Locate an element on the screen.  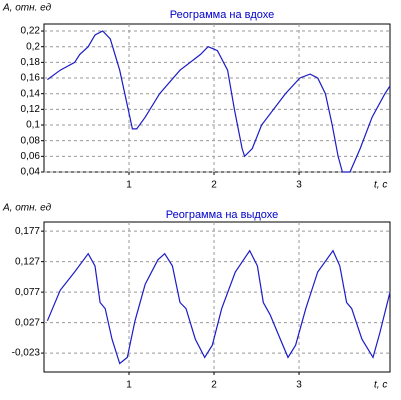
y-tick-label: -0,023 is located at coordinates (26, 353).